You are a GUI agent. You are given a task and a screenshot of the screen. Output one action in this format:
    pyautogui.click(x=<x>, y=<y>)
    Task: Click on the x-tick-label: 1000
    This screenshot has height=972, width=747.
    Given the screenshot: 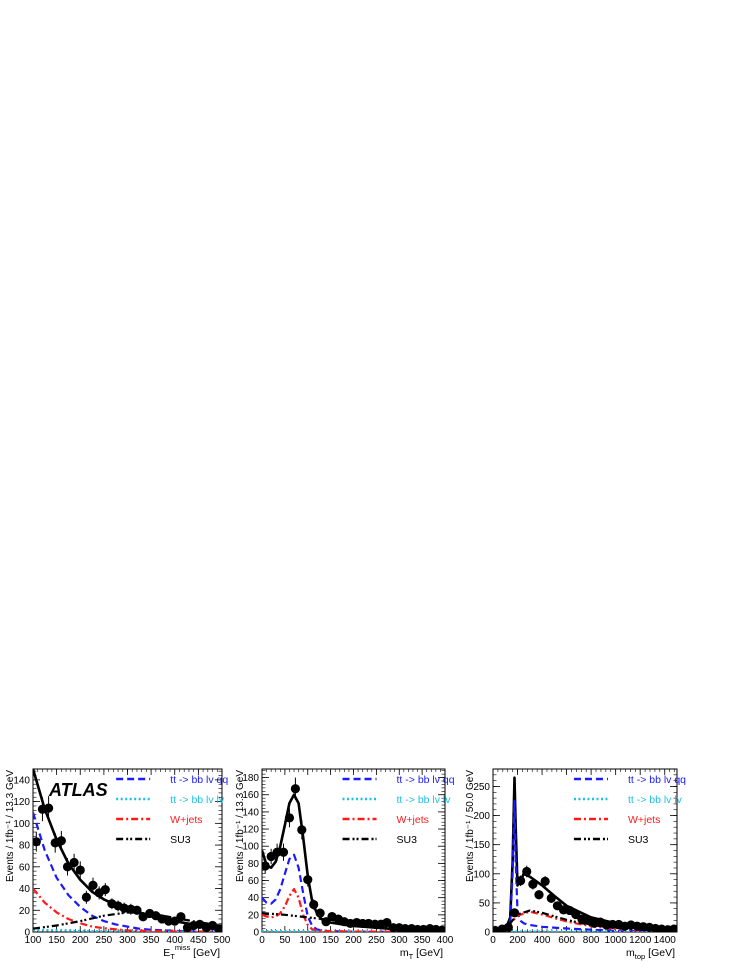 What is the action you would take?
    pyautogui.click(x=616, y=940)
    